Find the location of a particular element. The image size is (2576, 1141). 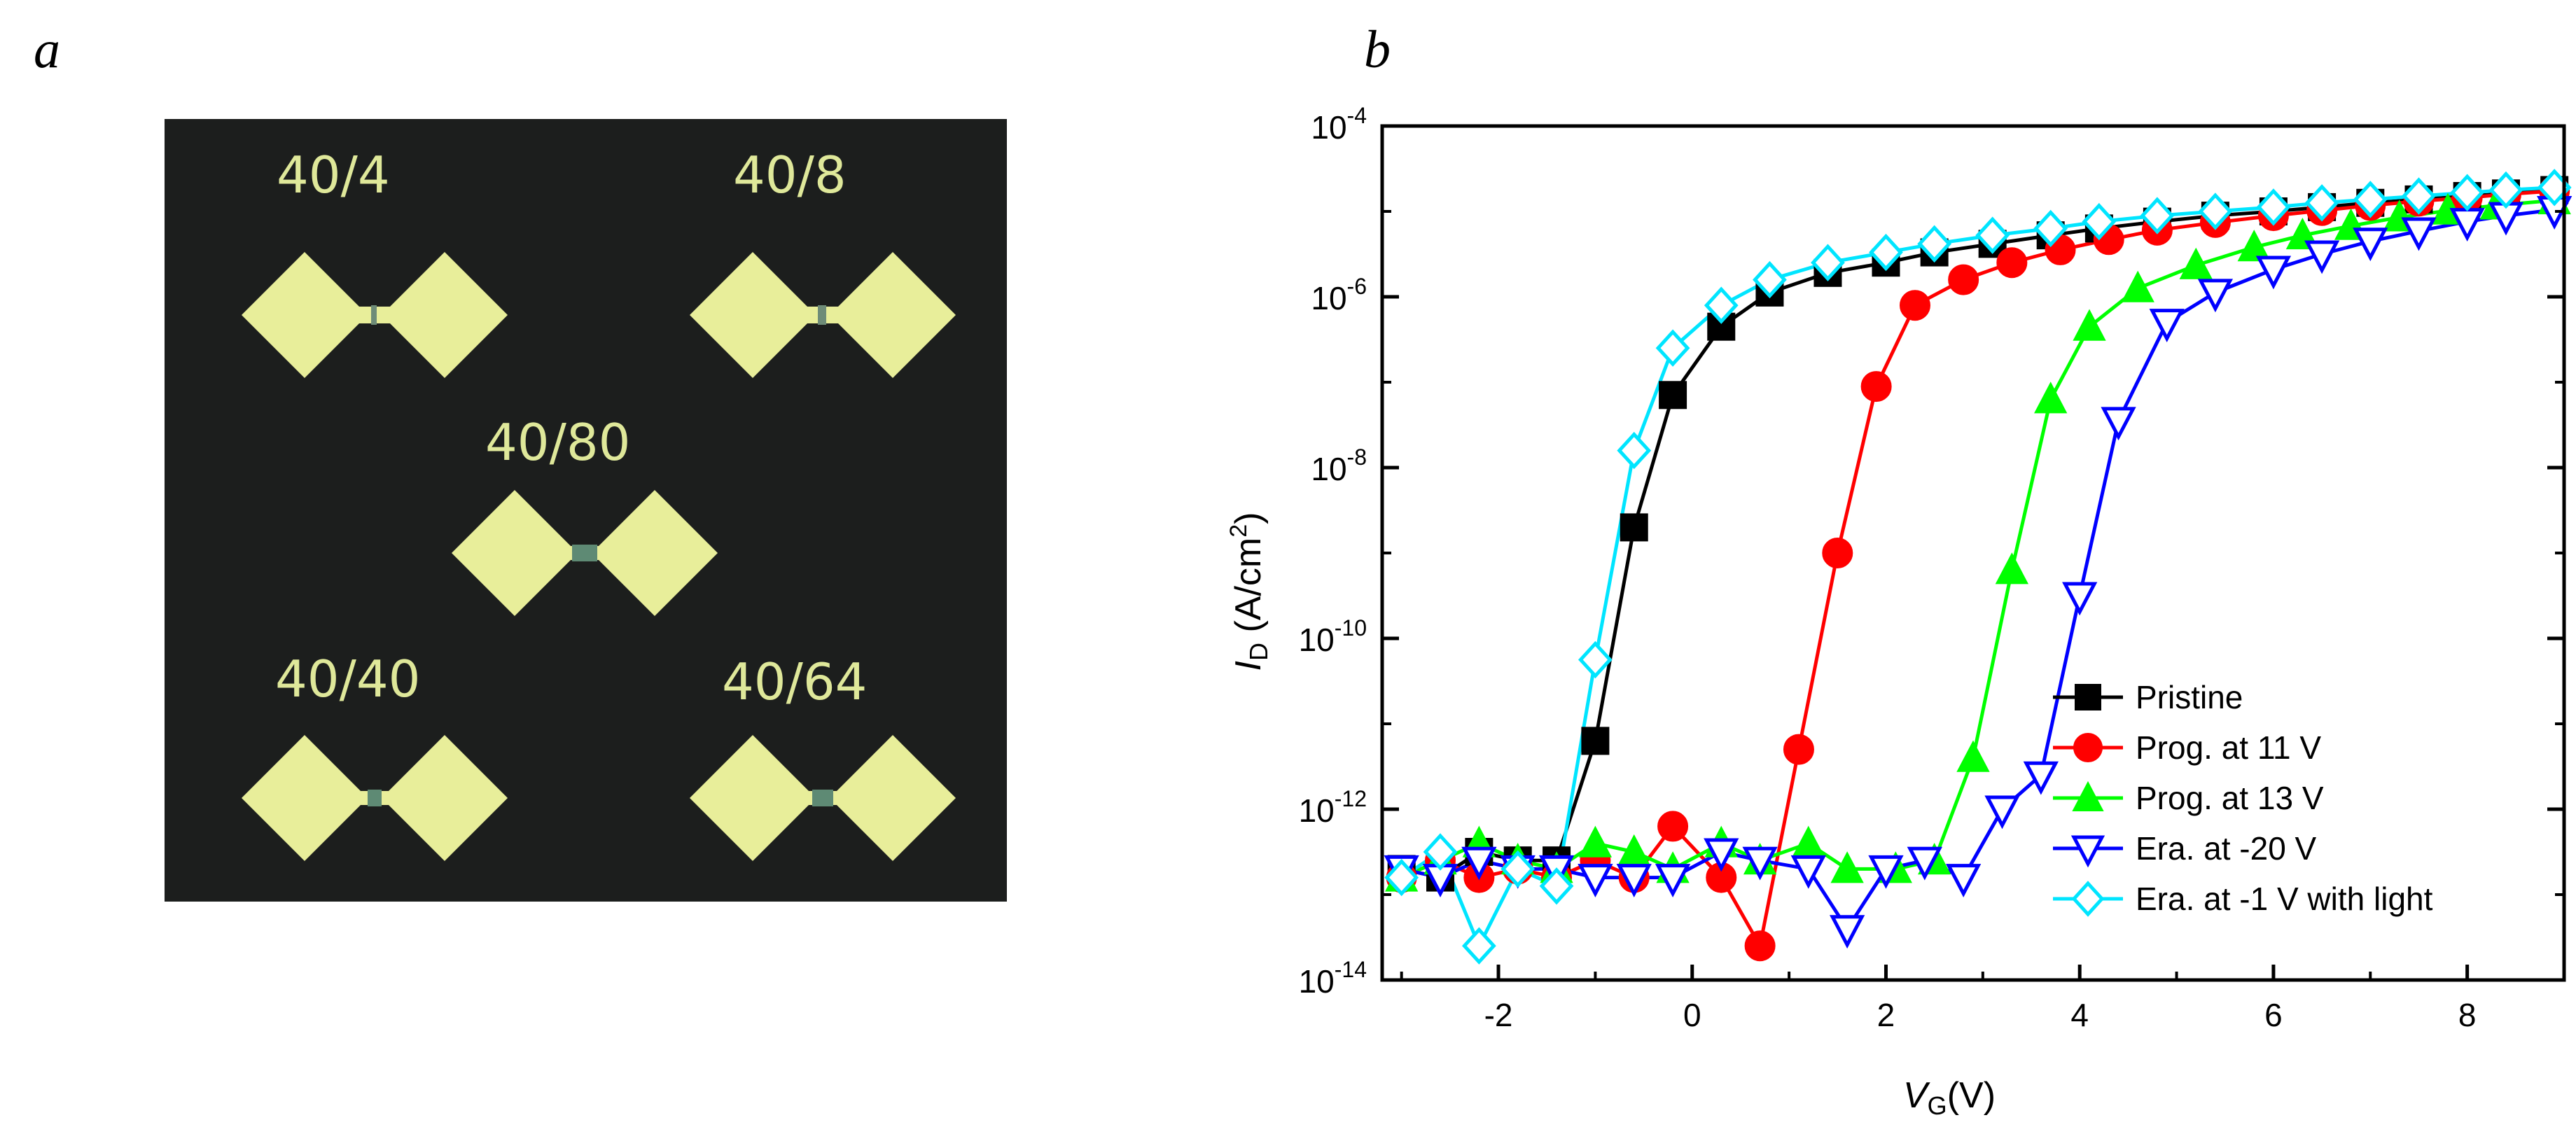

y-tick-label: 10⁻⁶ is located at coordinates (1339, 295).